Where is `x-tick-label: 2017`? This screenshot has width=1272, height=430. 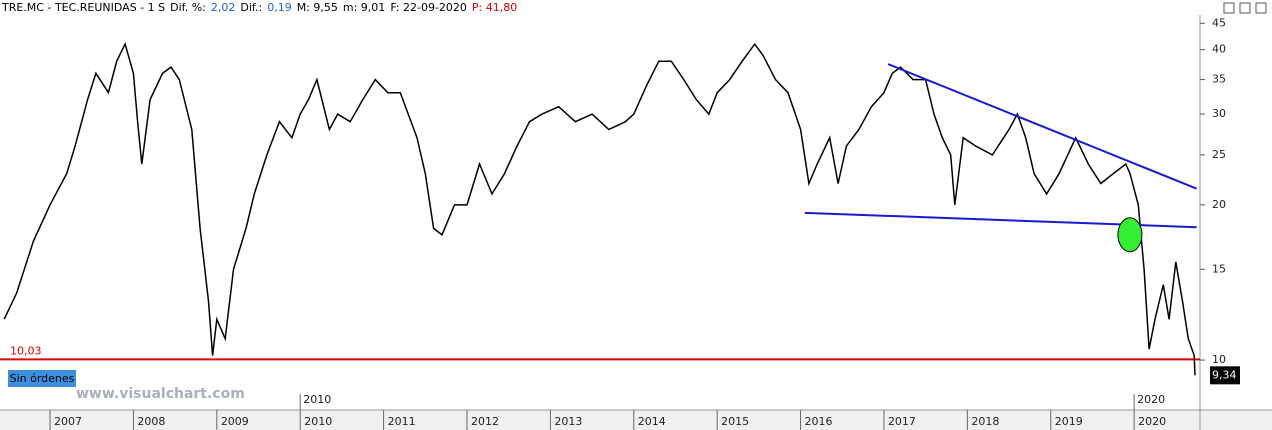 x-tick-label: 2017 is located at coordinates (902, 421).